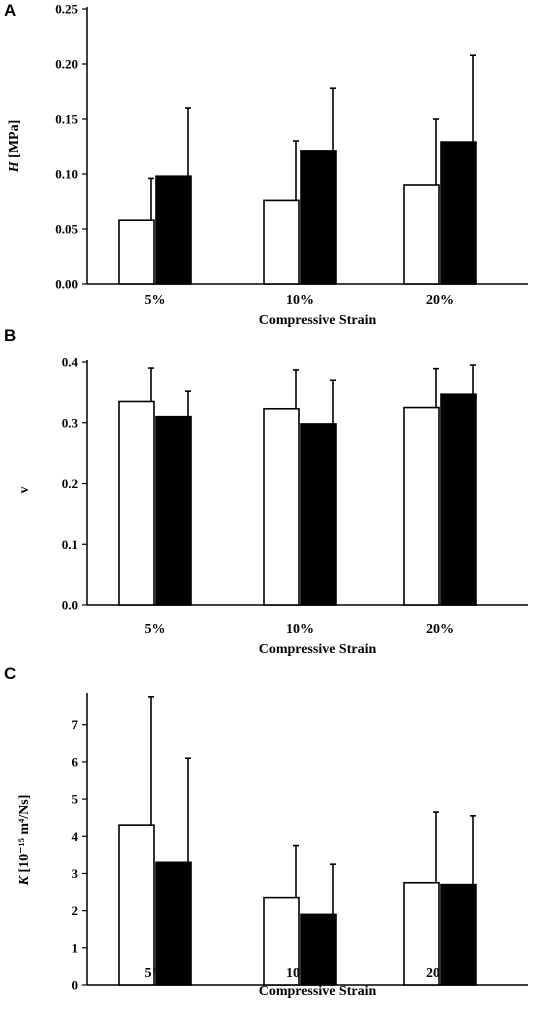  I want to click on y-tick-label: 0.1, so click(70, 544).